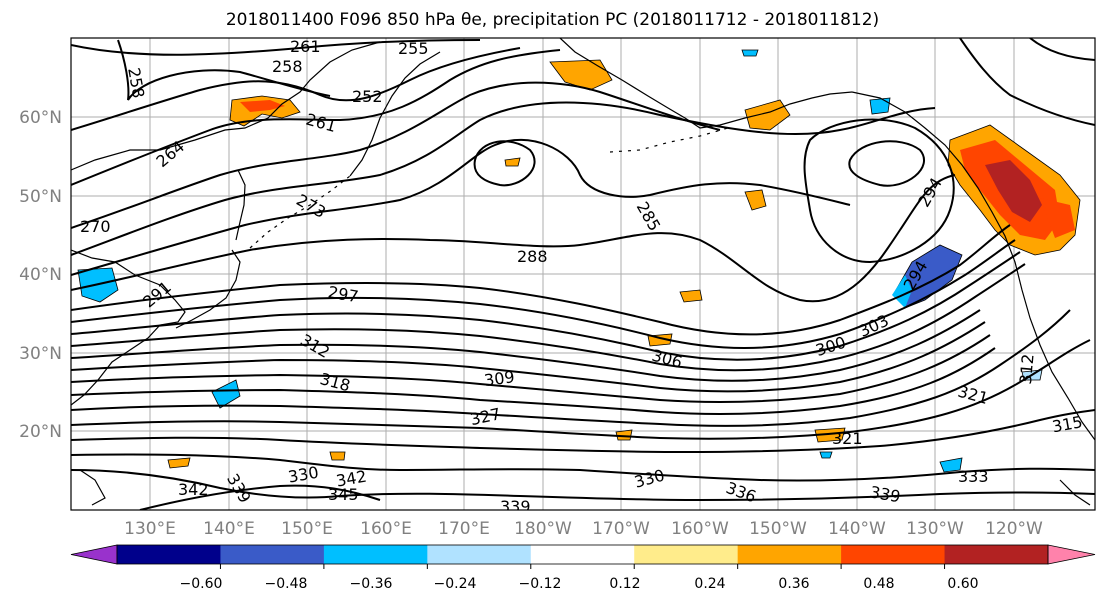 The width and height of the screenshot is (1105, 603). What do you see at coordinates (532, 256) in the screenshot?
I see `contour-label: 288` at bounding box center [532, 256].